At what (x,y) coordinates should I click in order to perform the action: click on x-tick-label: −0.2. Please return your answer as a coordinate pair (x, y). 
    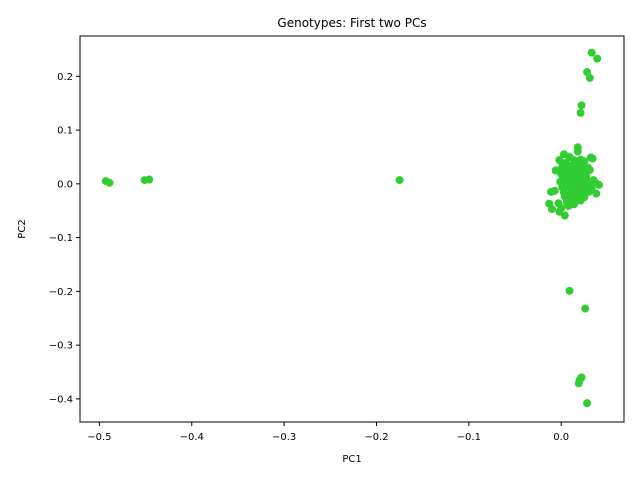
    Looking at the image, I should click on (376, 437).